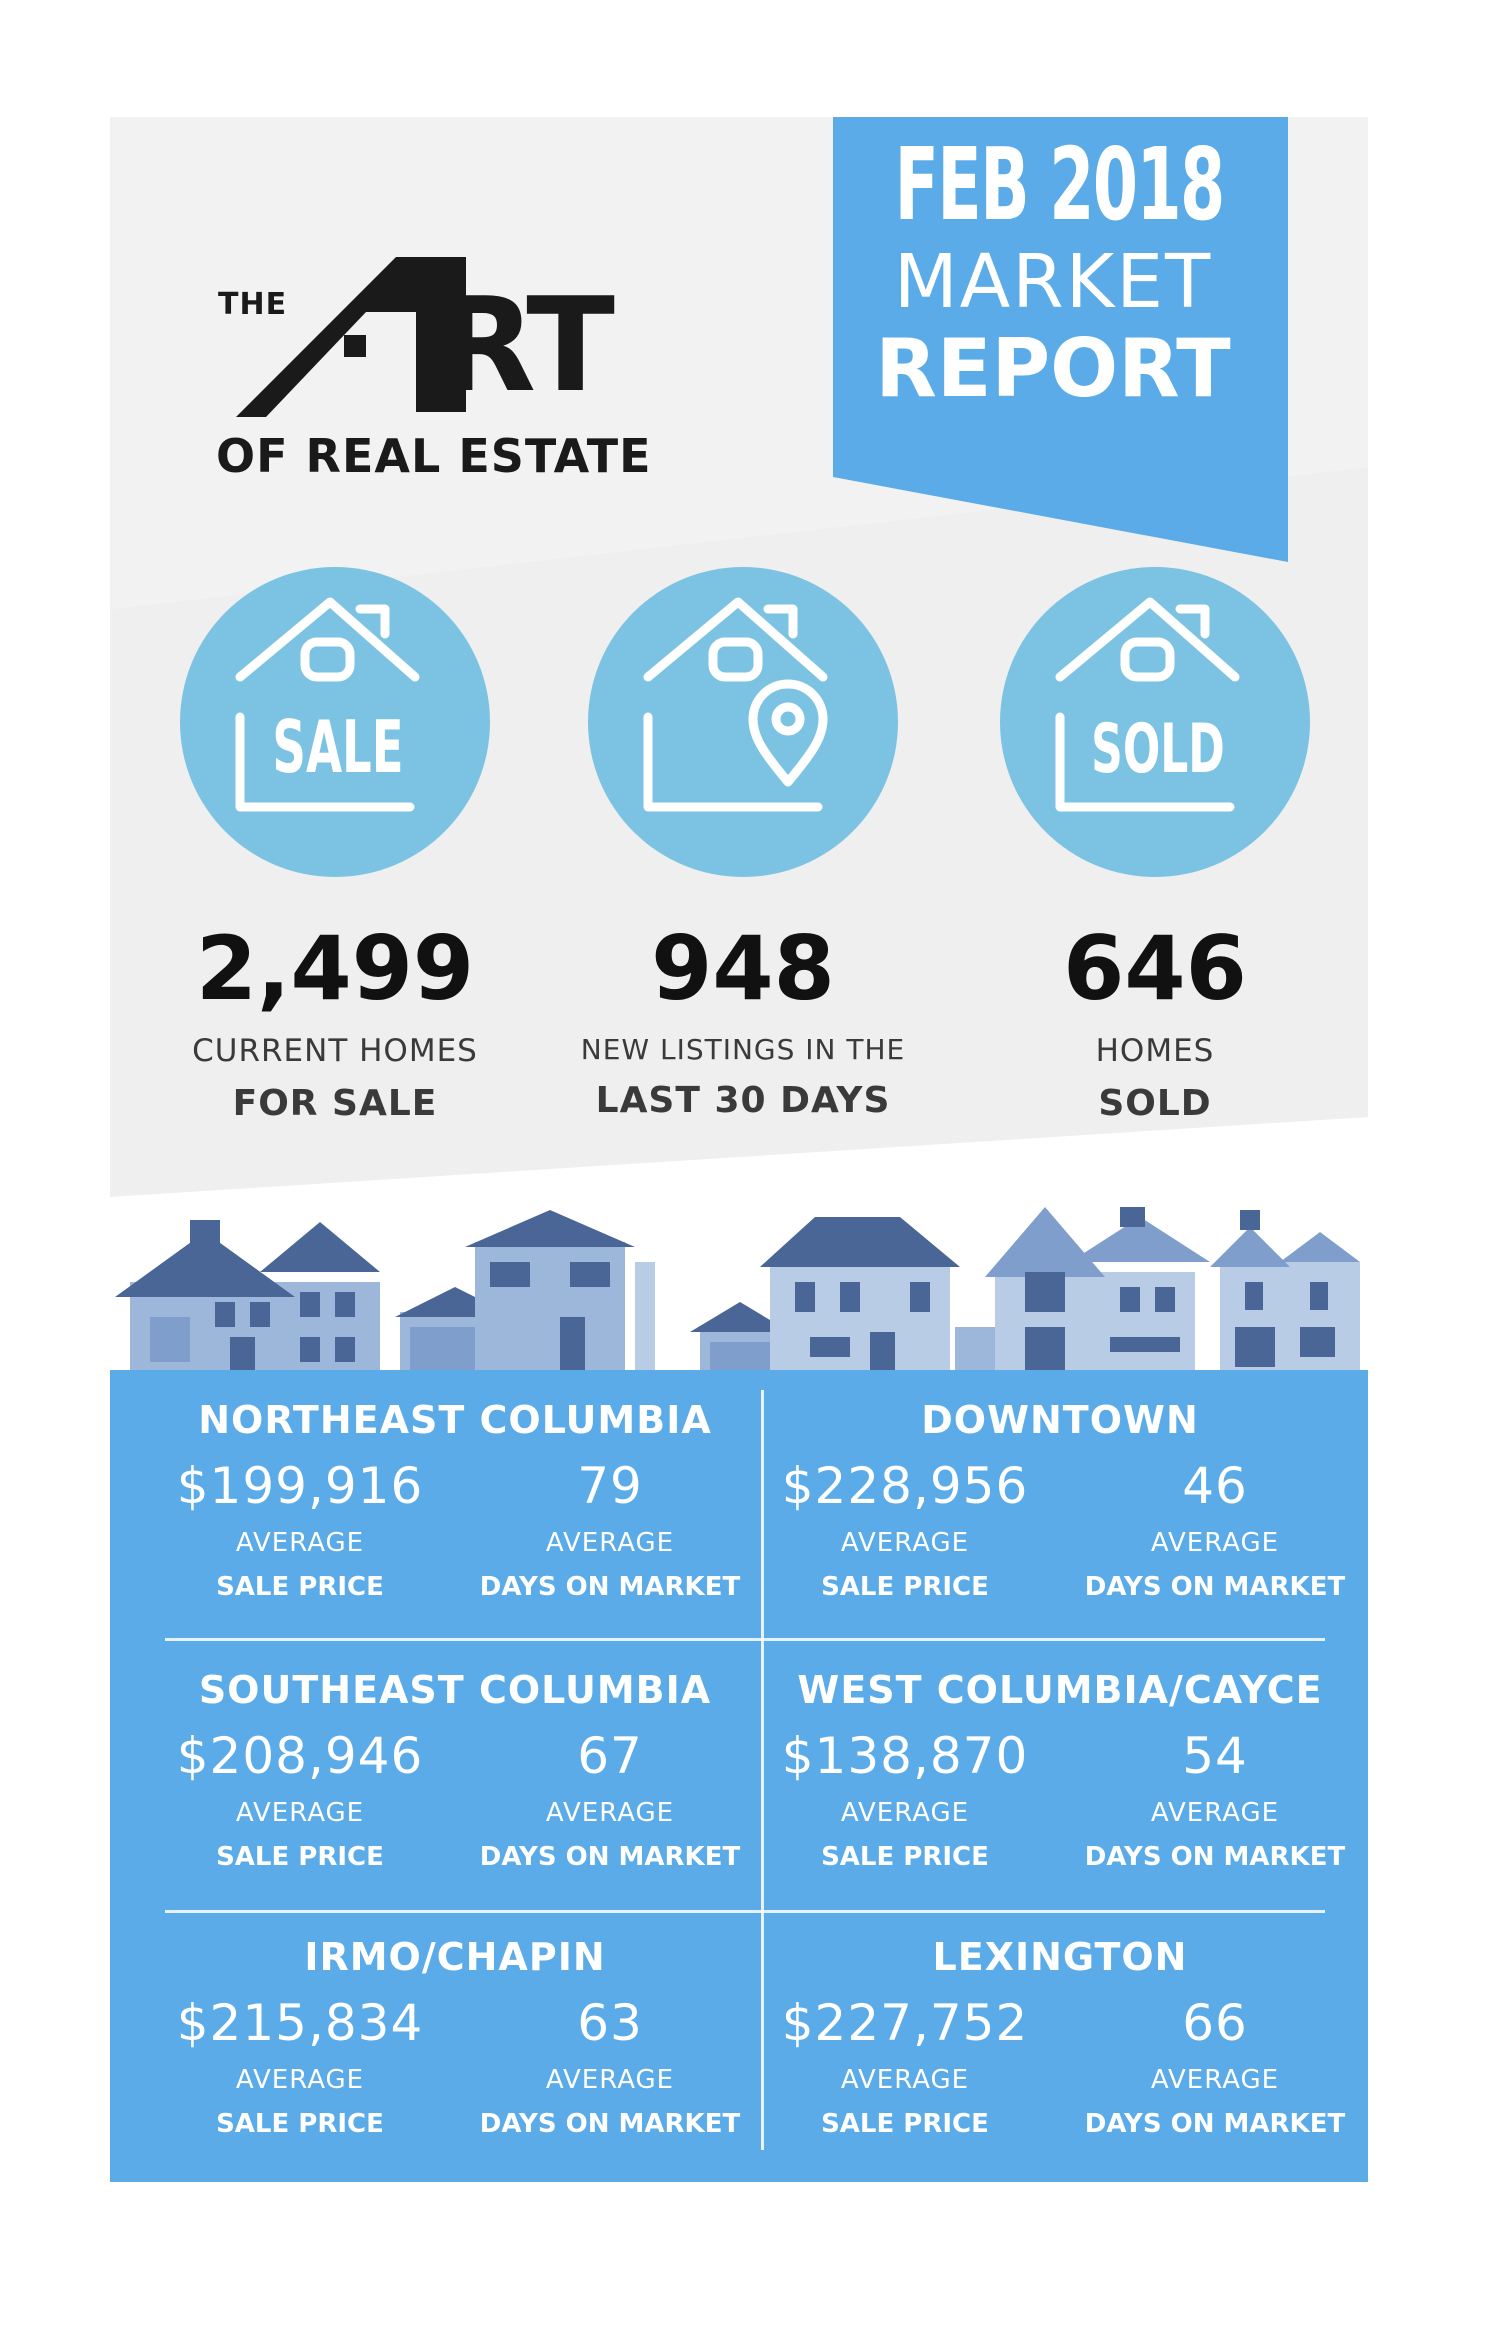 This screenshot has width=1500, height=2325. What do you see at coordinates (1155, 1103) in the screenshot?
I see `stat-label-bold: SOLD` at bounding box center [1155, 1103].